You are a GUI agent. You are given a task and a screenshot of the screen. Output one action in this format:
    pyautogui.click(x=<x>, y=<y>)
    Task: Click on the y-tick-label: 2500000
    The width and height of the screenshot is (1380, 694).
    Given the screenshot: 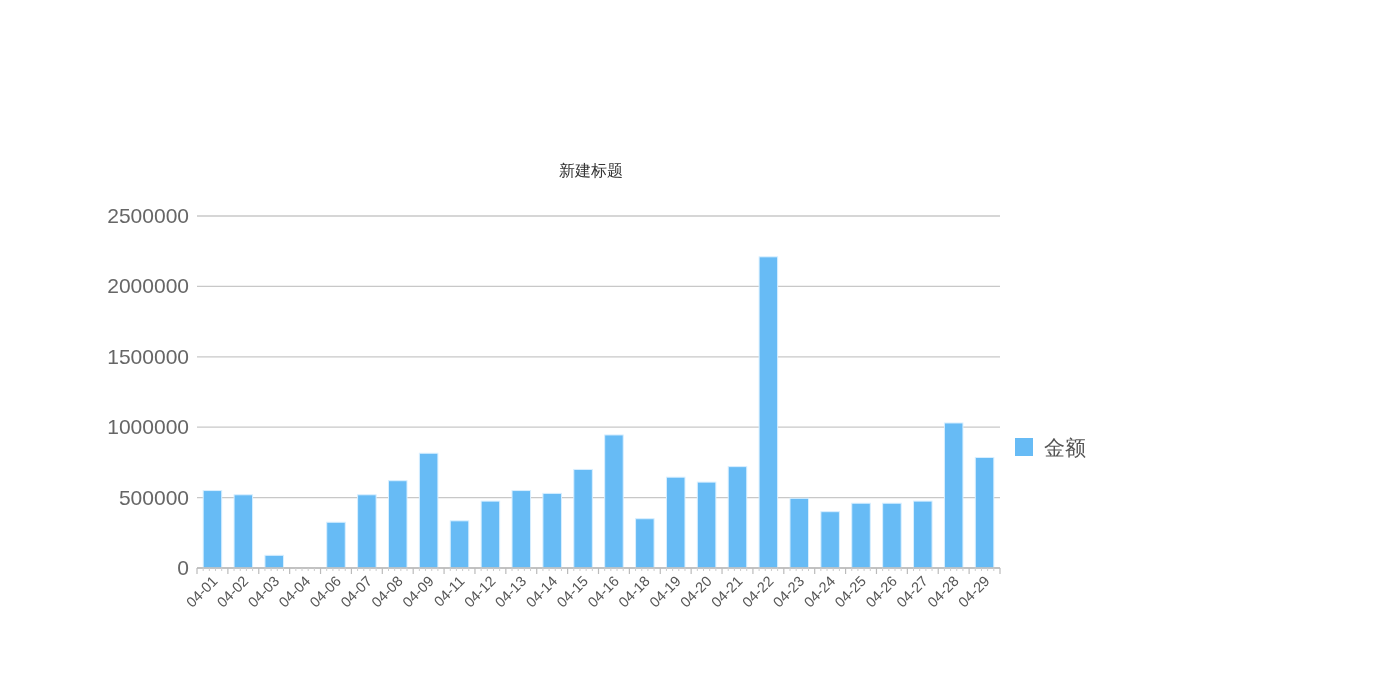 What is the action you would take?
    pyautogui.click(x=148, y=215)
    